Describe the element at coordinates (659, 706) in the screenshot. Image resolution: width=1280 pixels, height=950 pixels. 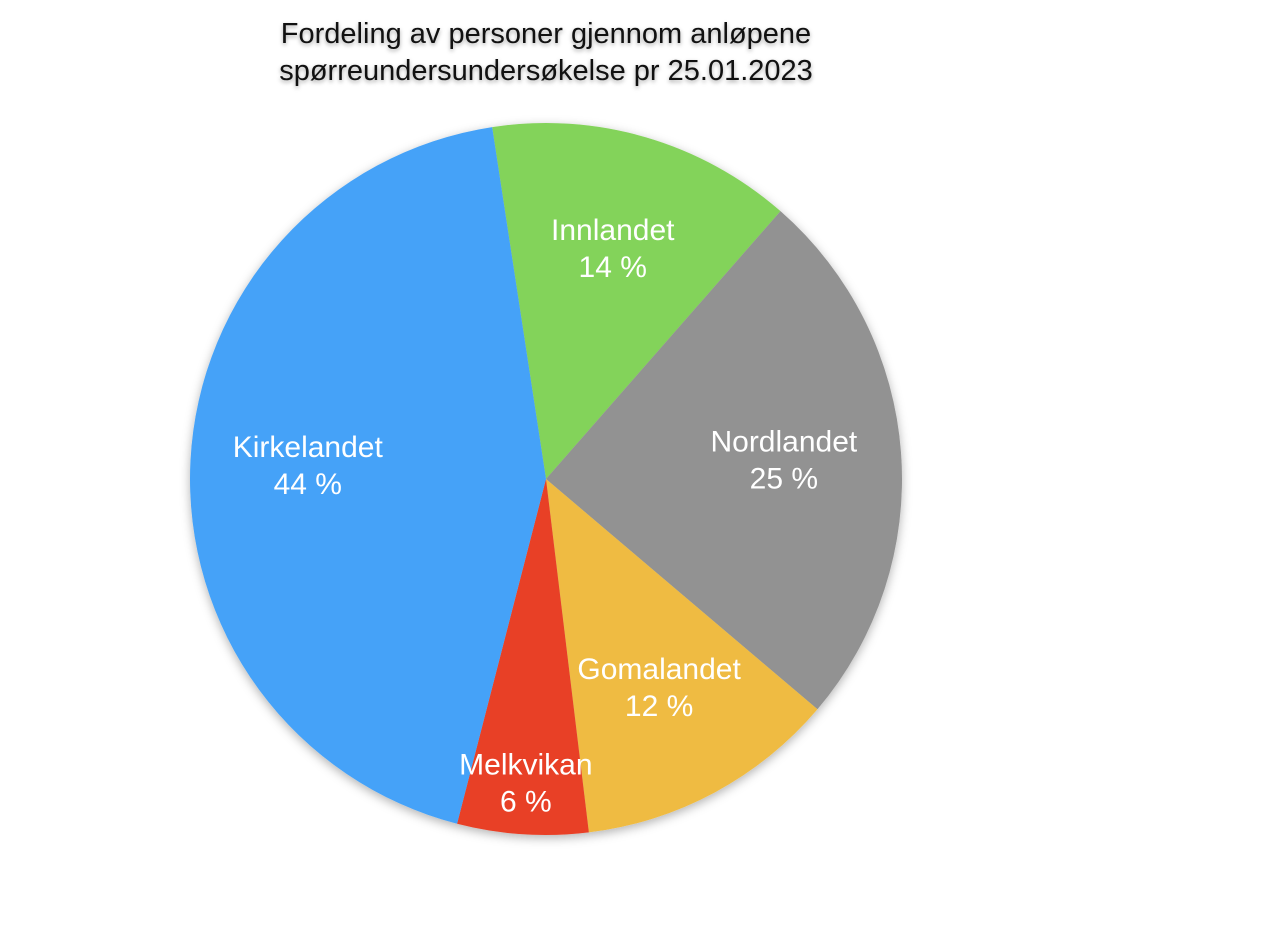
I see `value-label: 12 %` at that location.